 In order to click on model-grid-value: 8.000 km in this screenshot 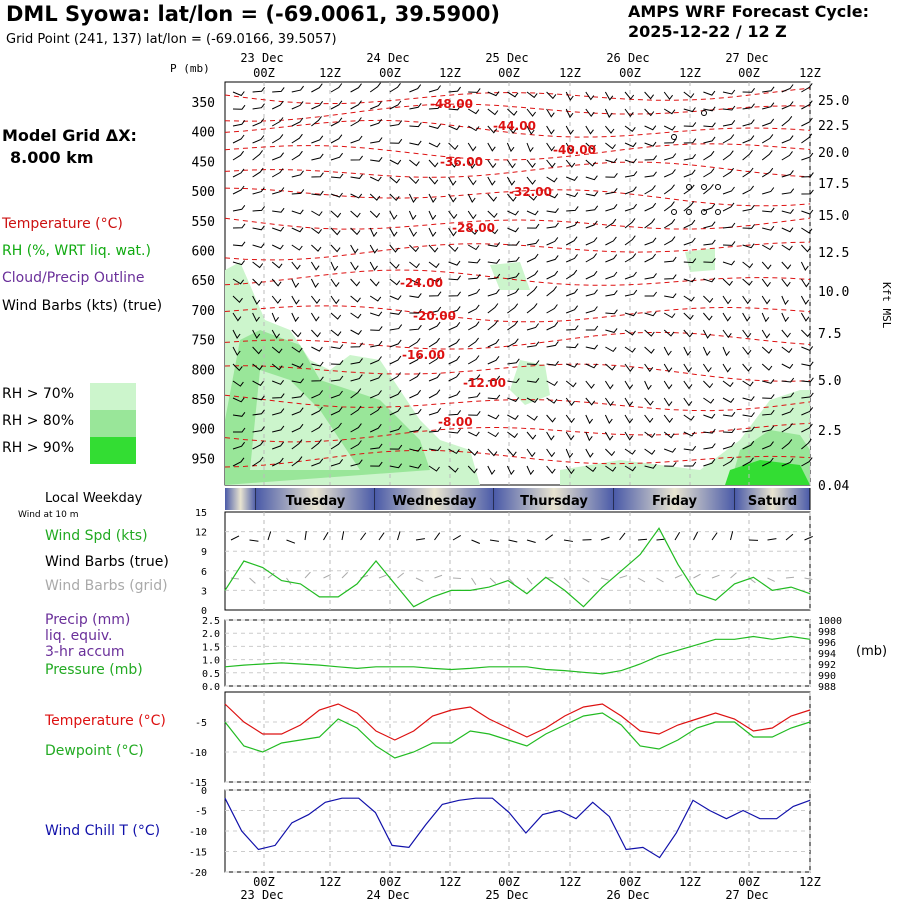, I will do `click(52, 157)`.